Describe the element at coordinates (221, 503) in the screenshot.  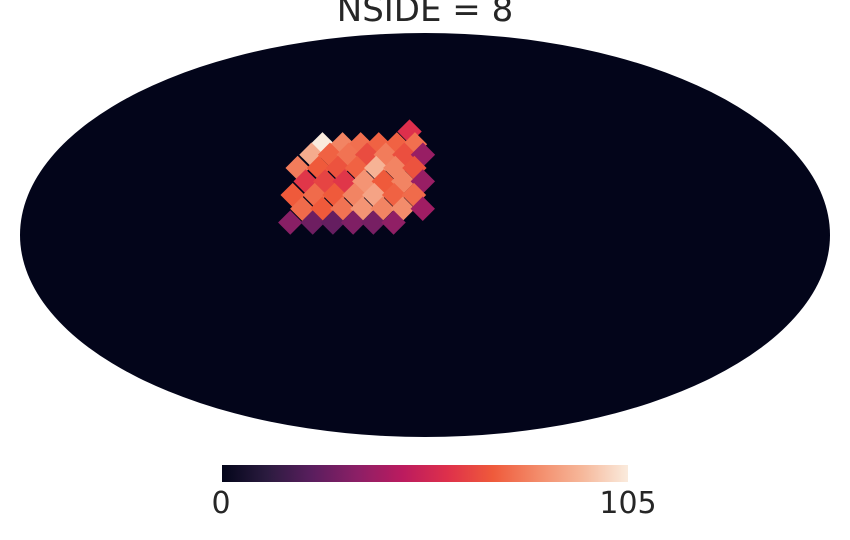
I see `colorbar-min-label: 0` at that location.